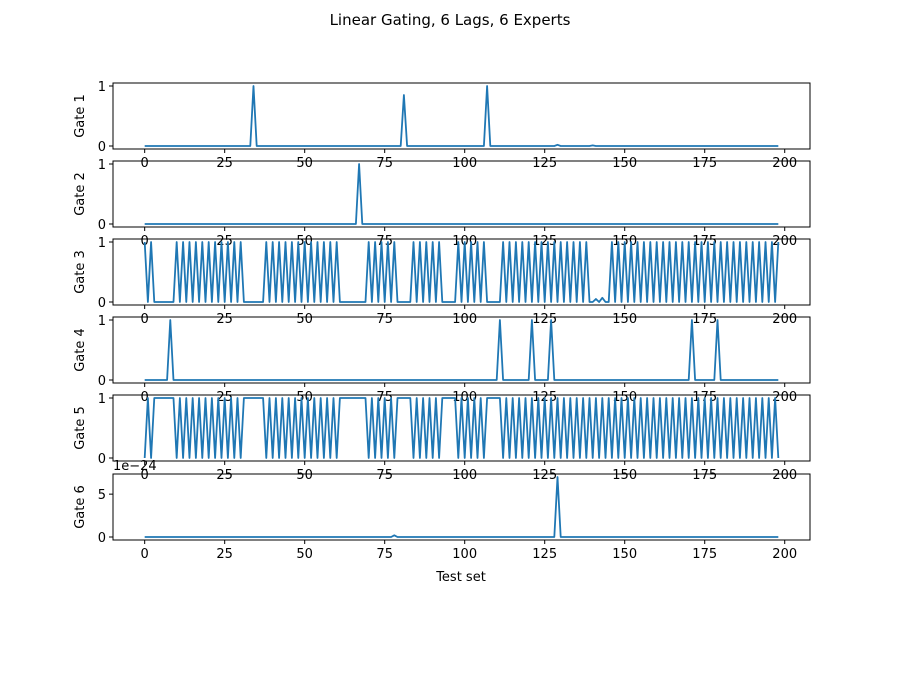  I want to click on subplot-gate-6: 0 25 50 75 100 125 150 175 200 0 5 Gate 6 1e−24, so click(442, 510).